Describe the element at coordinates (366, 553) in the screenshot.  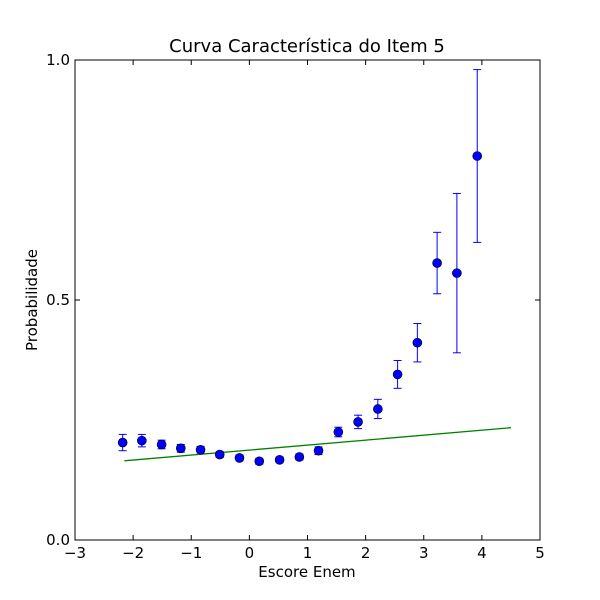
I see `x-tick-label: 2` at that location.